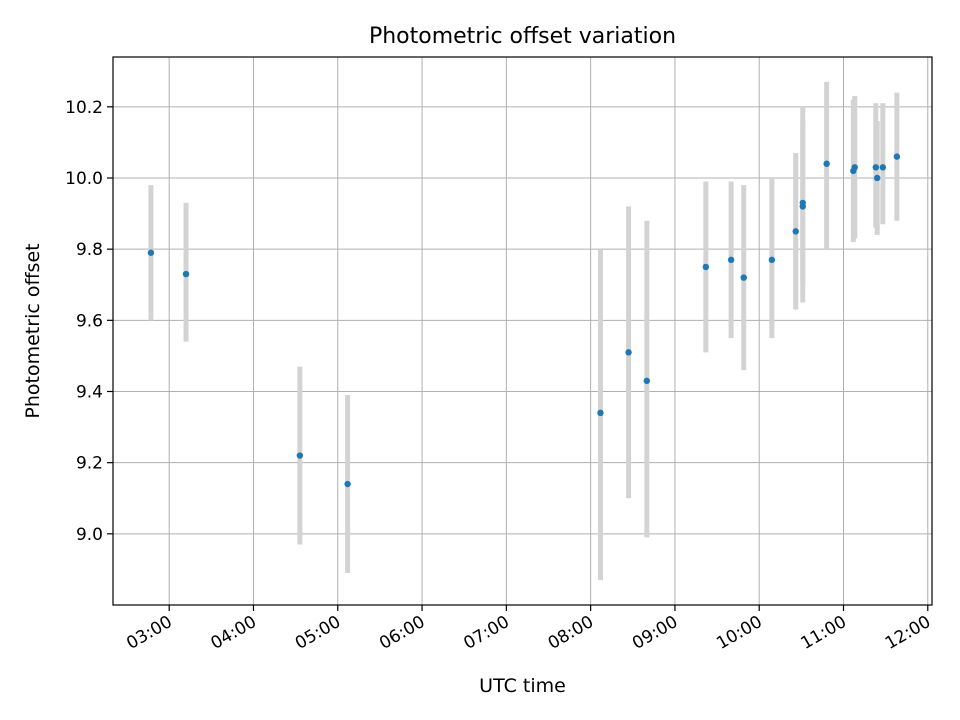  Describe the element at coordinates (234, 633) in the screenshot. I see `x-tick-label: 04:00` at that location.